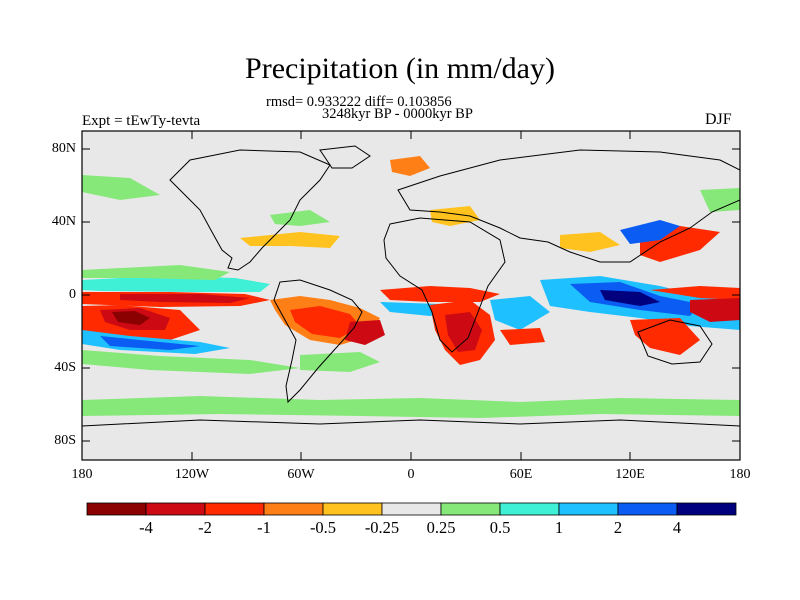  What do you see at coordinates (150, 343) in the screenshot?
I see `south-pacific-darkblue` at bounding box center [150, 343].